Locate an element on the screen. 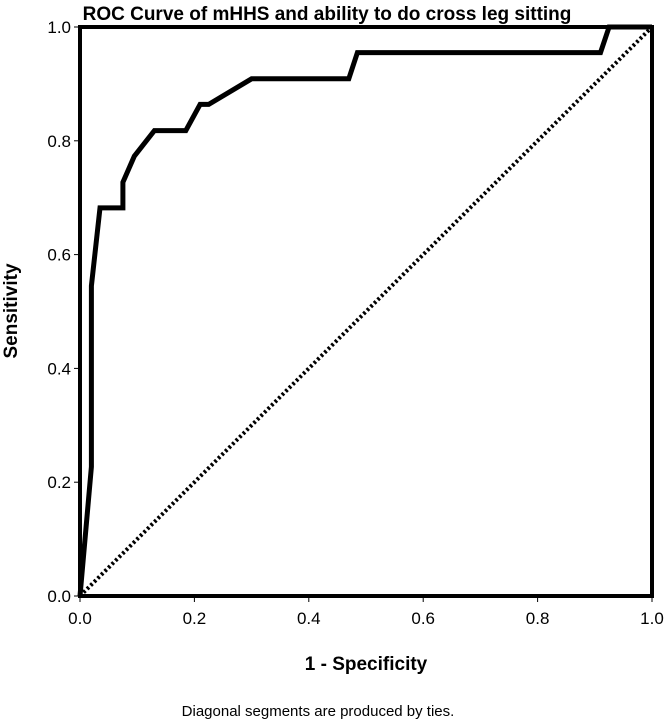 The width and height of the screenshot is (666, 723). x-tick-label: 0.4 is located at coordinates (309, 618).